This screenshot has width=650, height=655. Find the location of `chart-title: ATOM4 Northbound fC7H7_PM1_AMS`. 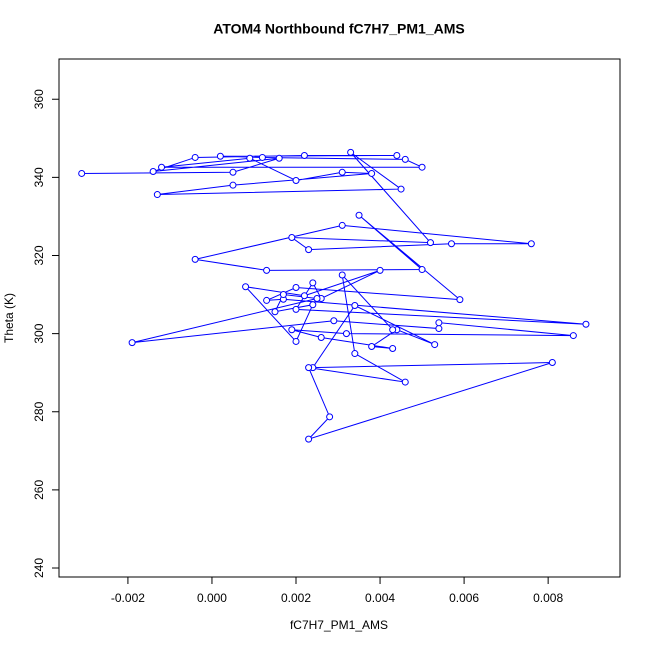

chart-title: ATOM4 Northbound fC7H7_PM1_AMS is located at coordinates (339, 29).